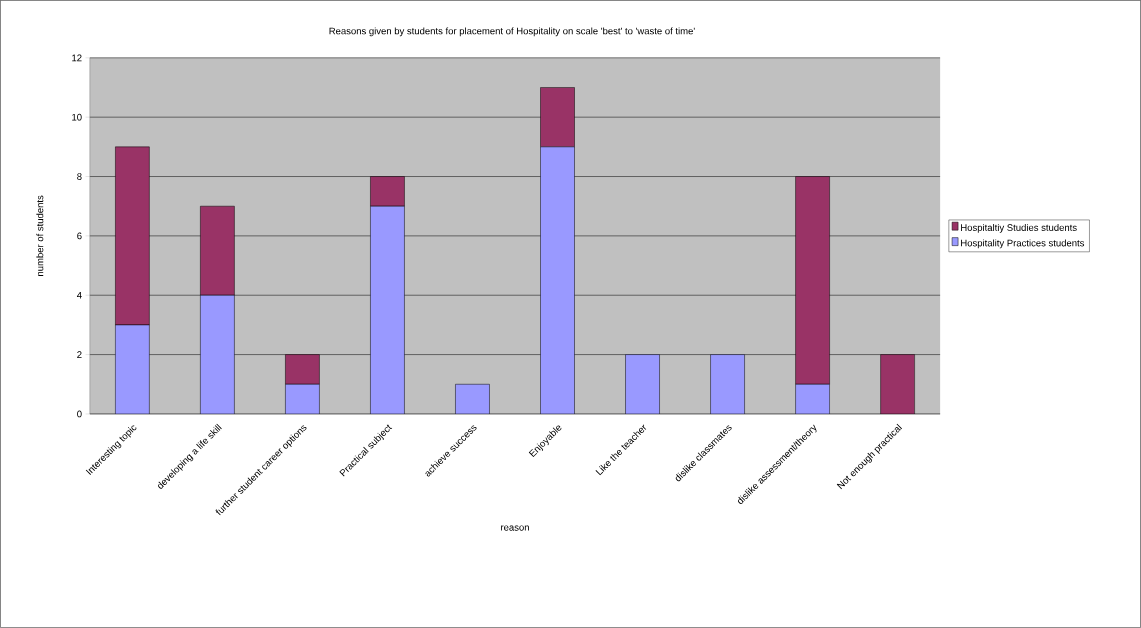 The image size is (1141, 628). Describe the element at coordinates (512, 32) in the screenshot. I see `chart-title: Reasons given by students for placement of Hospitality on scale 'best' to 'waste of time'` at that location.